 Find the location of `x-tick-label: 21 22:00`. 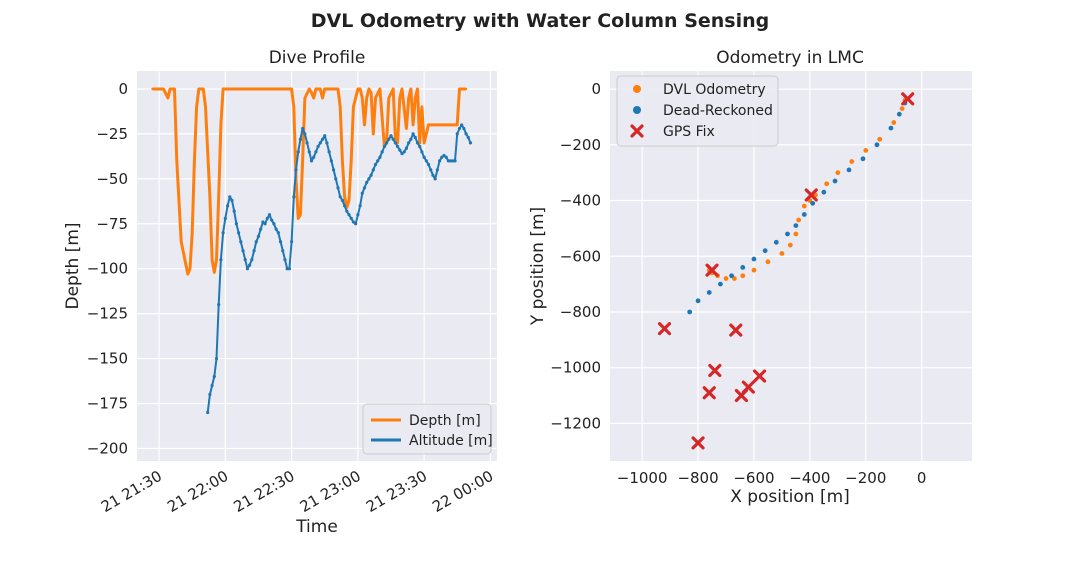

x-tick-label: 21 22:00 is located at coordinates (197, 491).